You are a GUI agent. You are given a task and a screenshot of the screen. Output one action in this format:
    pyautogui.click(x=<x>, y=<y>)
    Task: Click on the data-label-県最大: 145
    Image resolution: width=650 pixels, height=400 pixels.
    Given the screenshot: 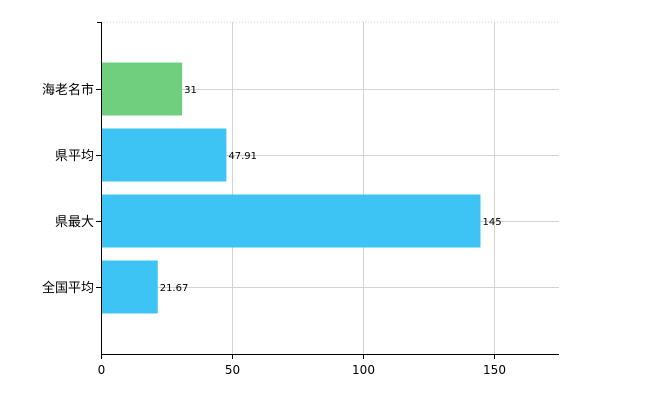 What is the action you would take?
    pyautogui.click(x=491, y=222)
    